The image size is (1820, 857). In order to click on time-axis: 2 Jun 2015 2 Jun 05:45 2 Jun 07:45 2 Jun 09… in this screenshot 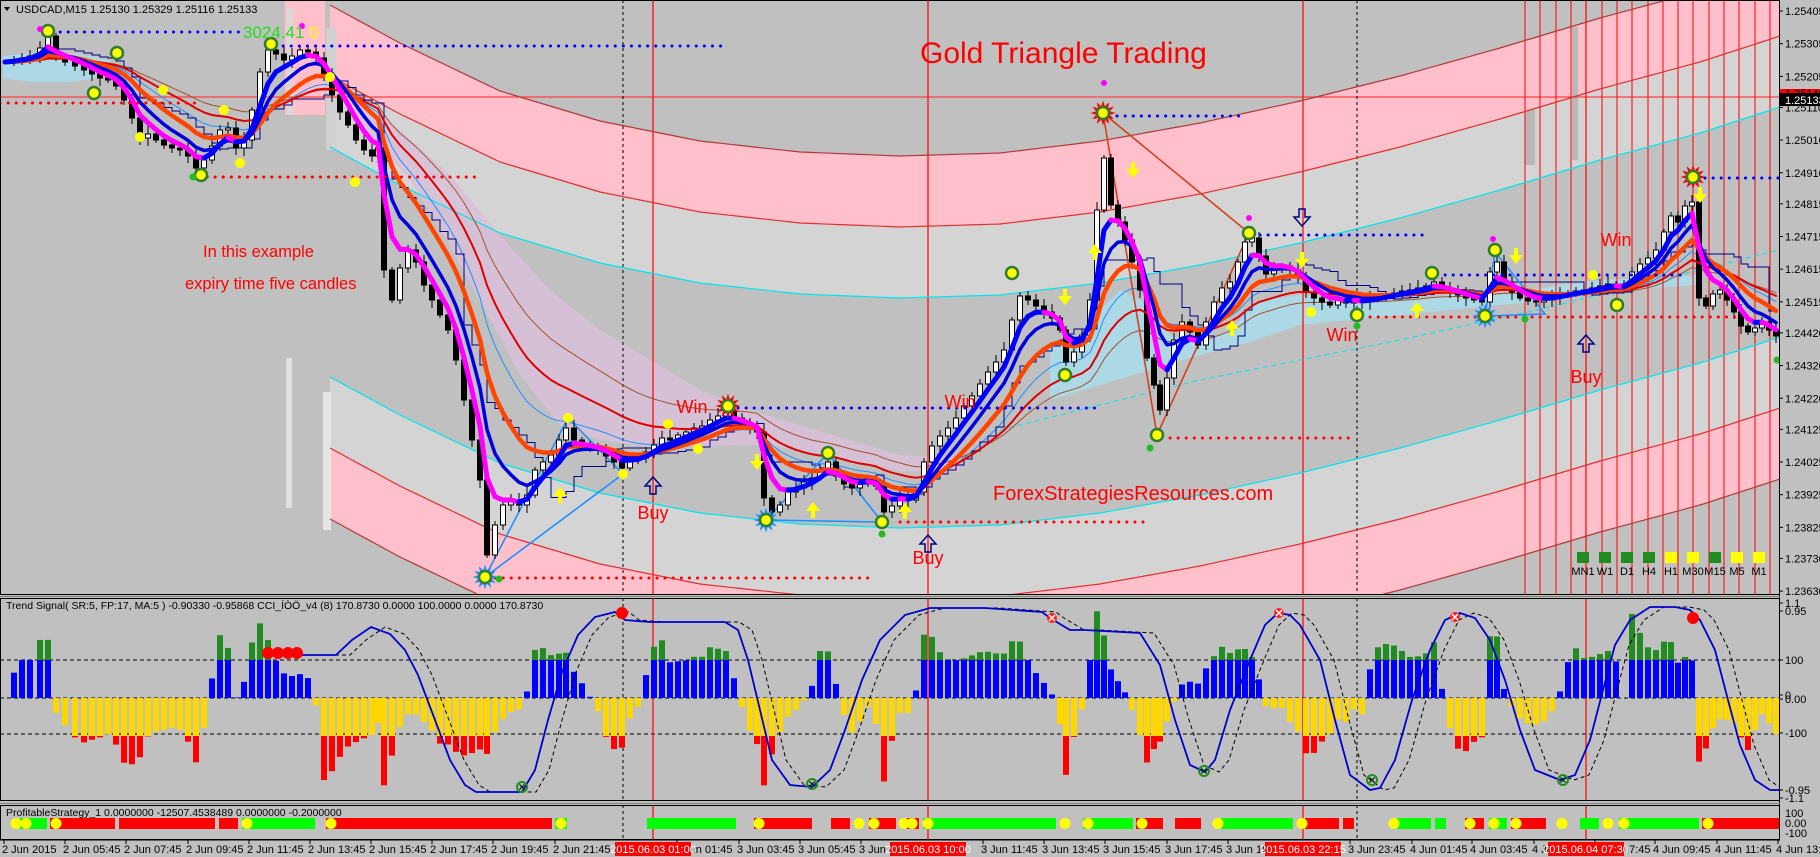, I will do `click(910, 847)`.